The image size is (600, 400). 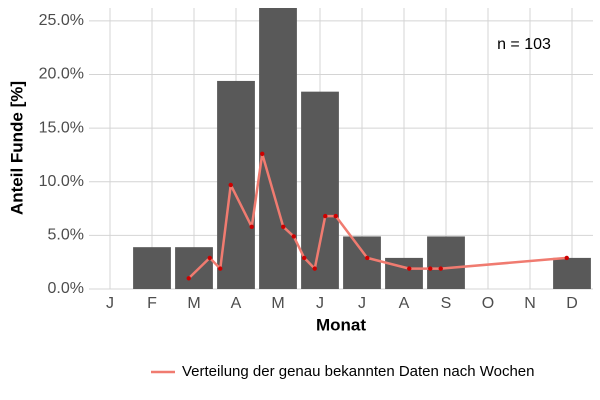 I want to click on x-tick-label: O, so click(x=488, y=303).